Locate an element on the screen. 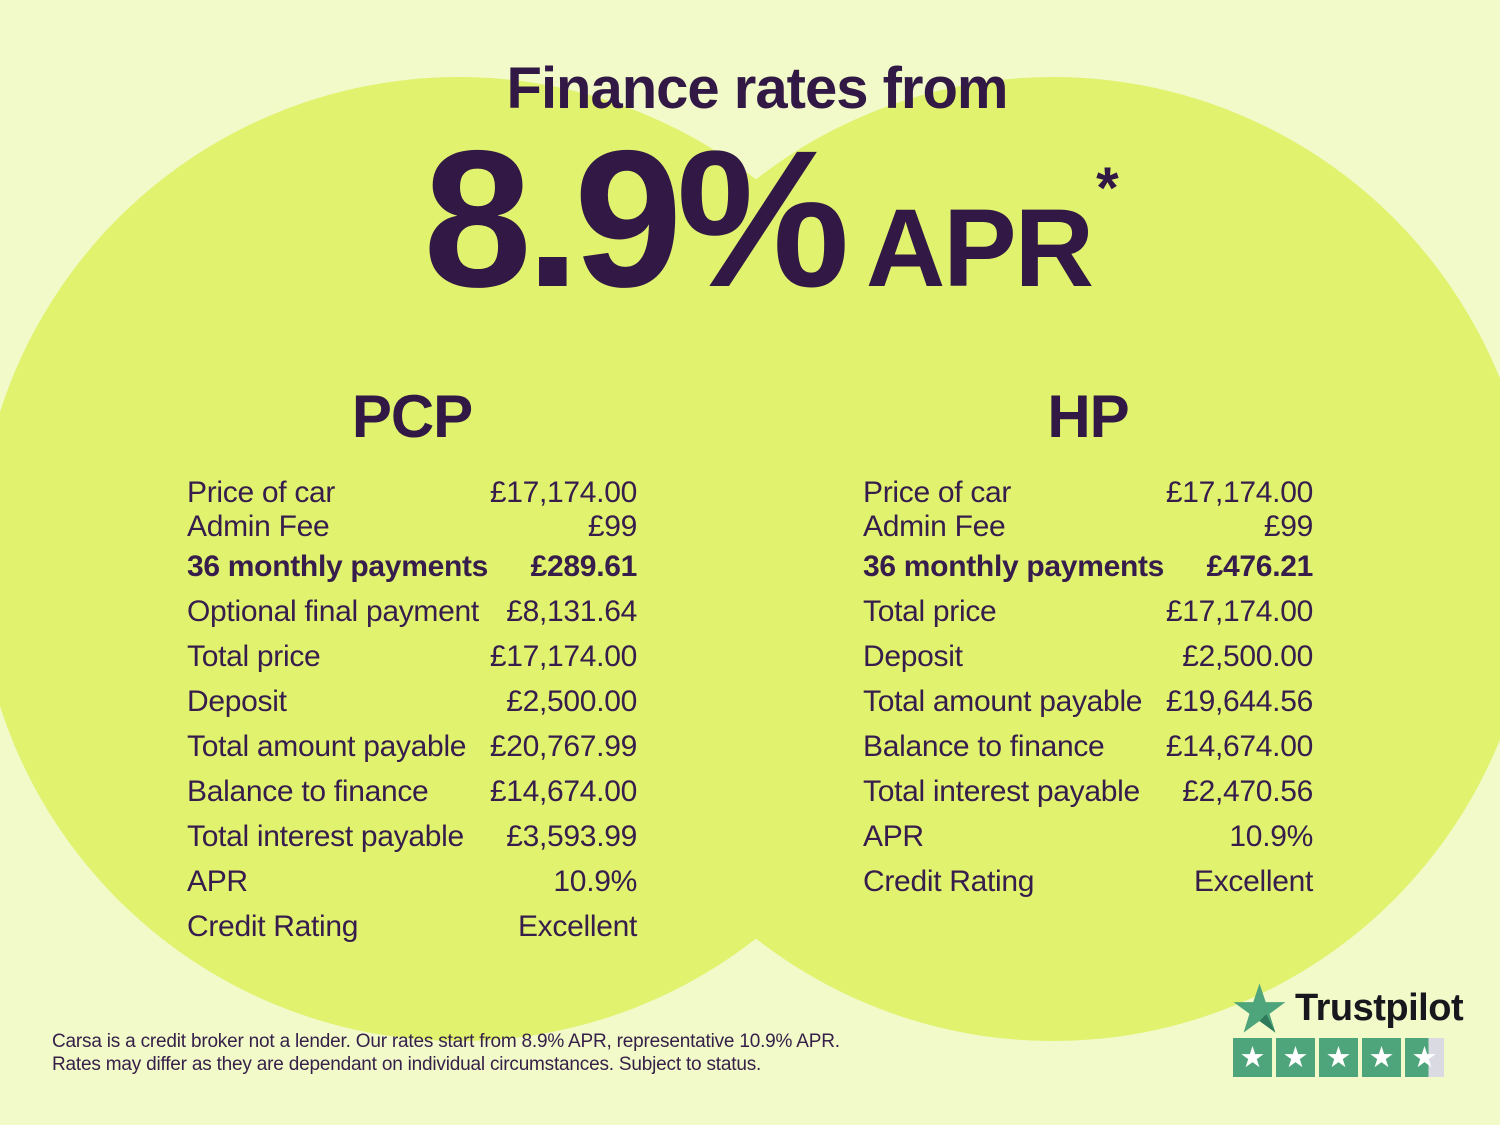  row-value: £289.61 is located at coordinates (584, 566).